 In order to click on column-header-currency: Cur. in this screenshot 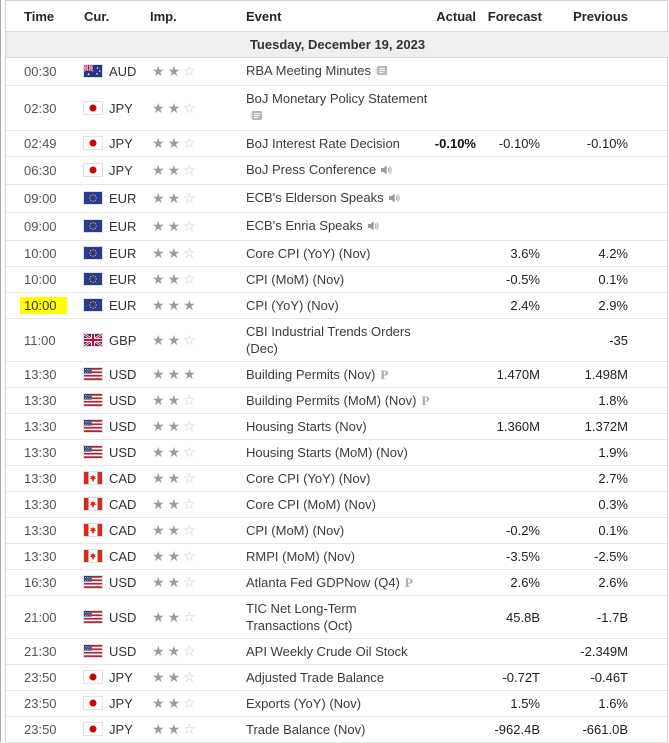, I will do `click(117, 16)`.